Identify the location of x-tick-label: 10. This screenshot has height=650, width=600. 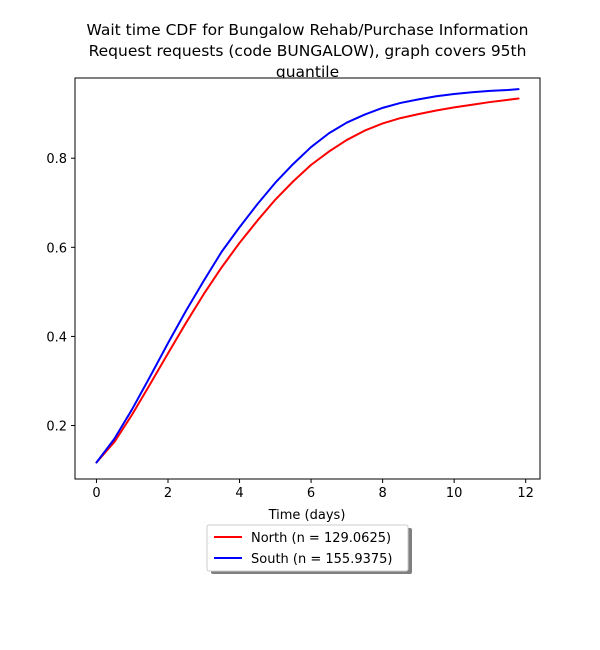
(454, 493).